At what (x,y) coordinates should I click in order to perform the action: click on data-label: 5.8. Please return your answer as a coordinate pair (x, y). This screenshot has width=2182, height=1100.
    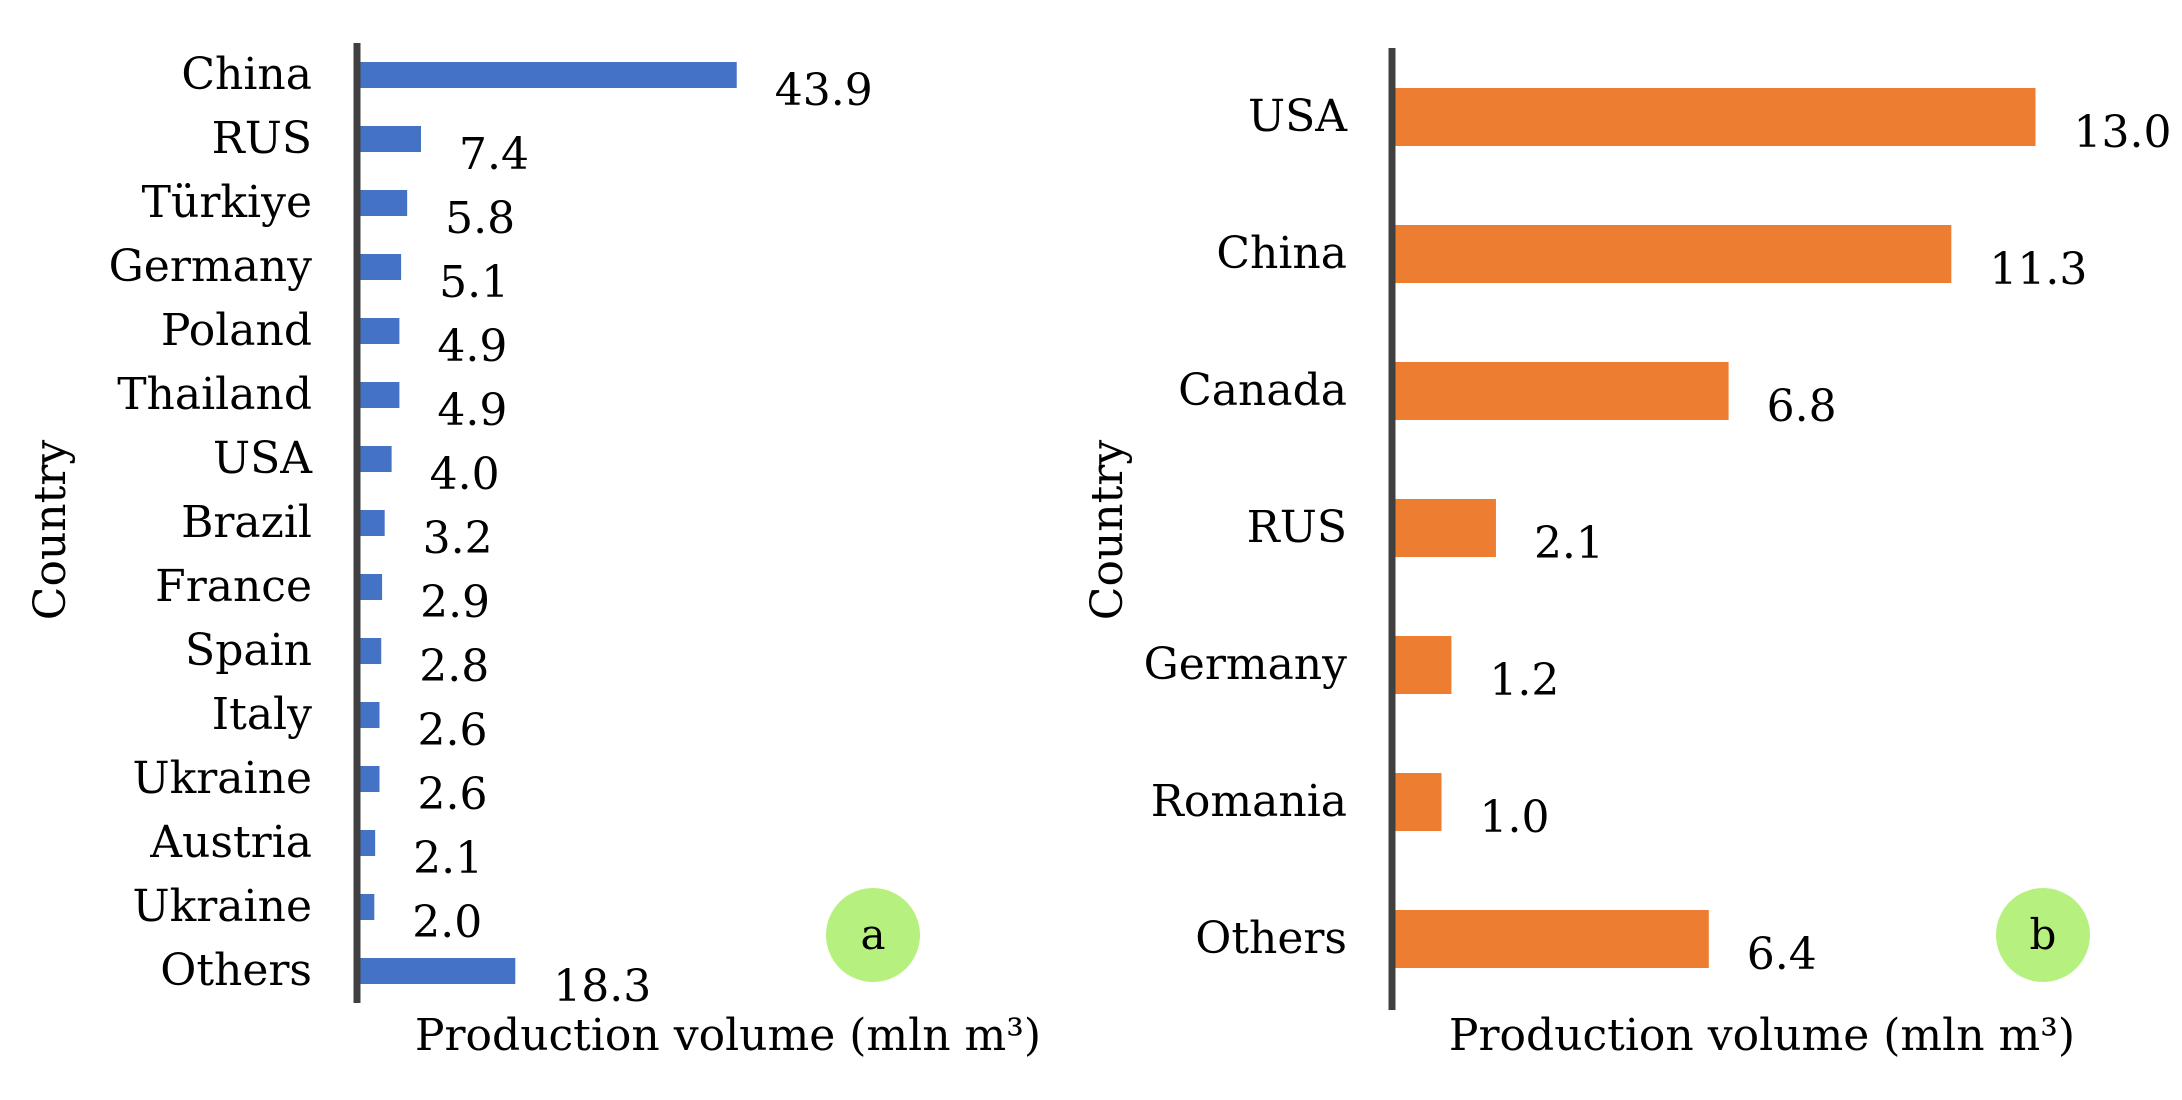
    Looking at the image, I should click on (480, 218).